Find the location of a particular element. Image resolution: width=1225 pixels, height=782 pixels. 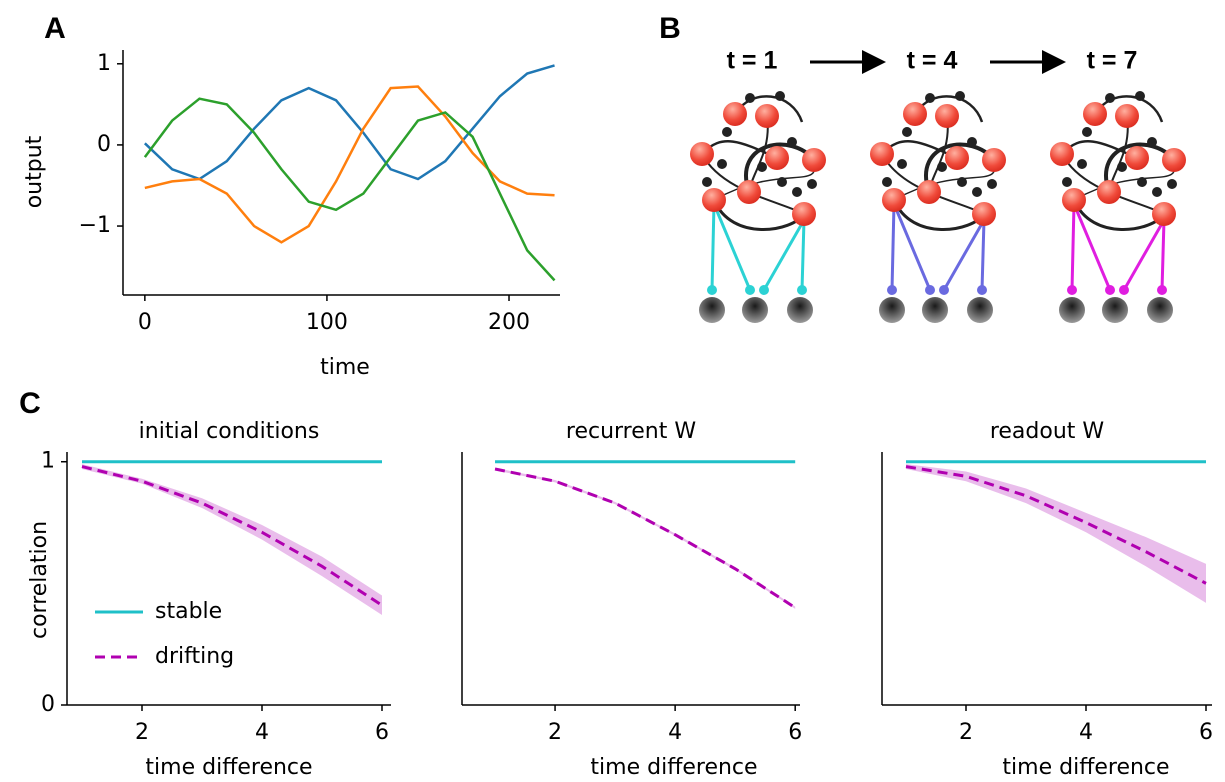

legend-label: drifting is located at coordinates (194, 656).